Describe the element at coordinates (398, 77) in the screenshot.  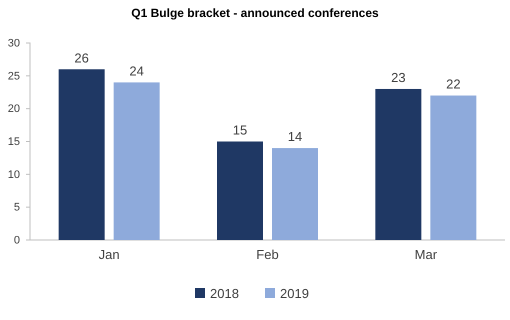
I see `data-label: 23` at that location.